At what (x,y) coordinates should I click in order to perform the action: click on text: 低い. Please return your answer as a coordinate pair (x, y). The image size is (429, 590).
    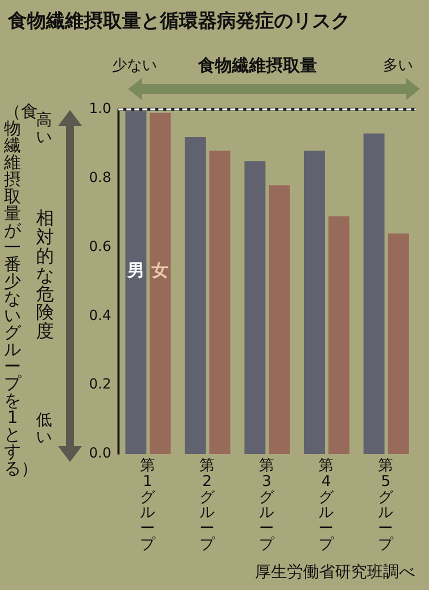
    Looking at the image, I should click on (44, 428).